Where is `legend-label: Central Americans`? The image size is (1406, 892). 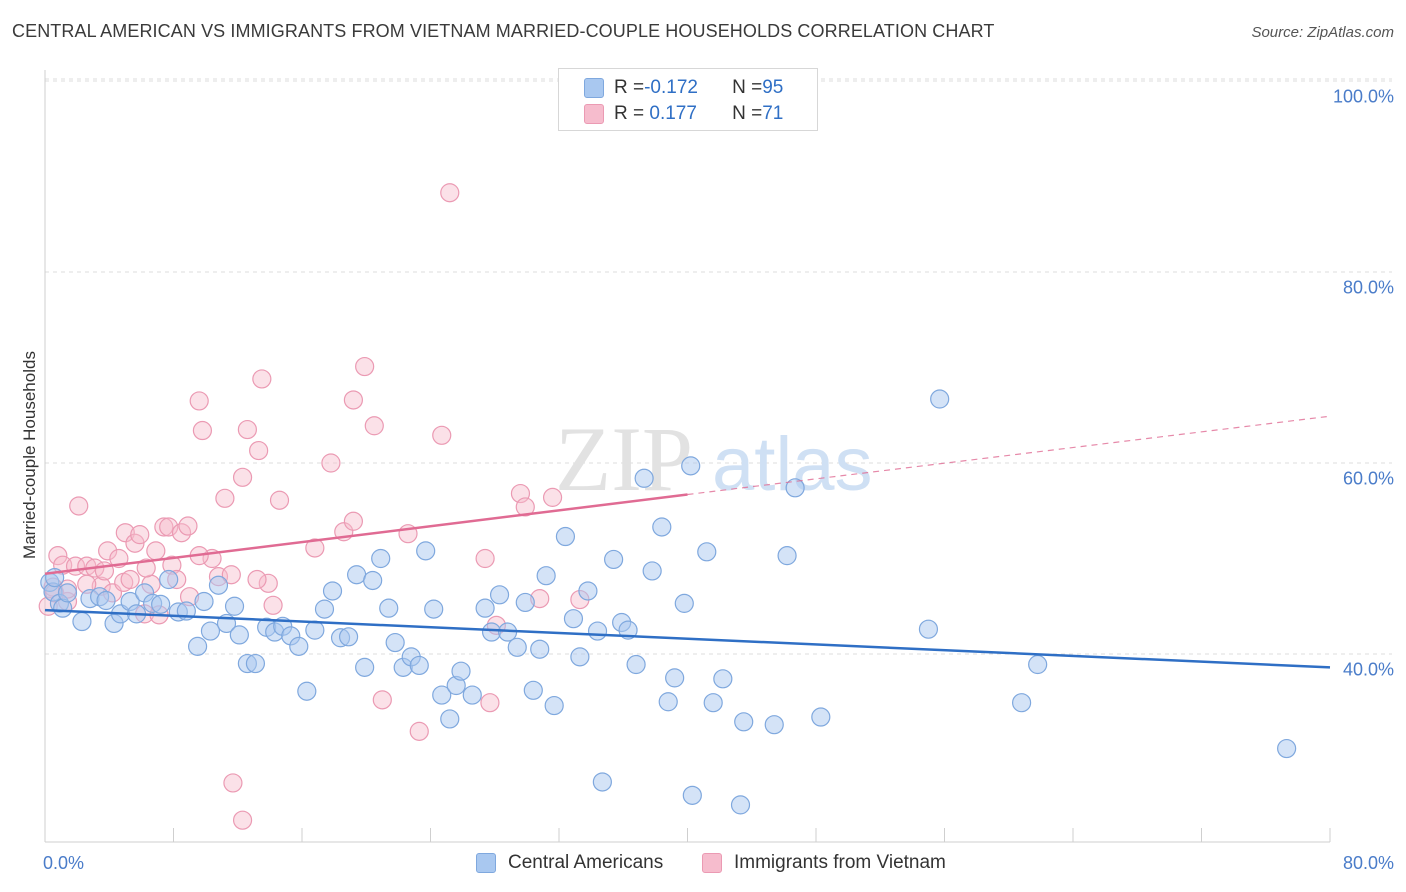
legend-label: Central Americans is located at coordinates (586, 862).